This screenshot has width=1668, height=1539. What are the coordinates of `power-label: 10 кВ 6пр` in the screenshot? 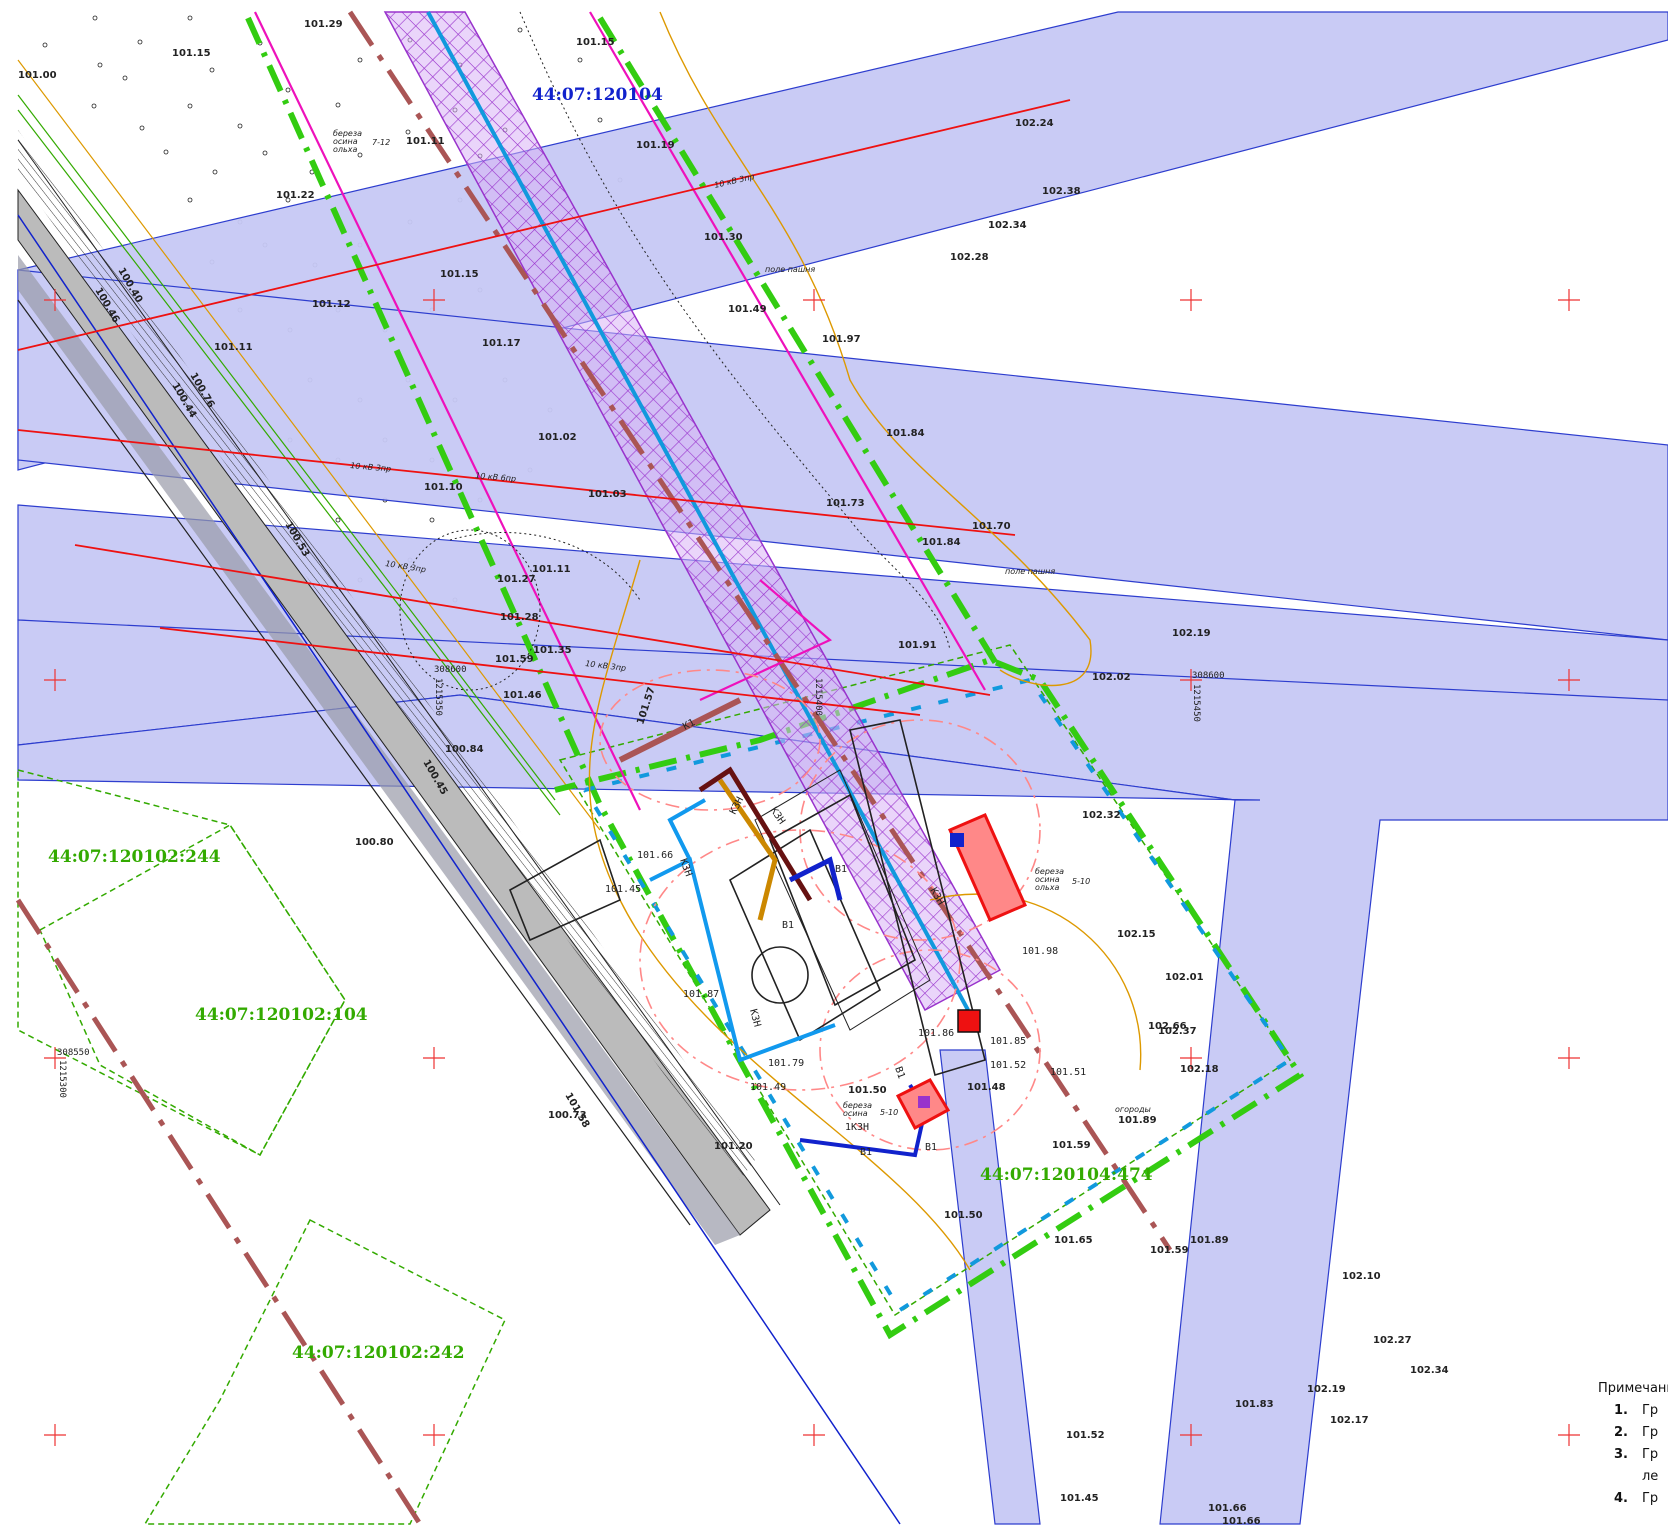 It's located at (496, 477).